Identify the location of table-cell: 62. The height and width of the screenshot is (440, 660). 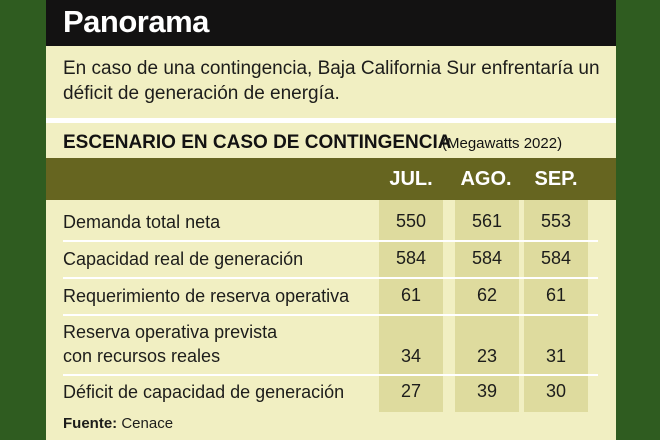
(487, 295).